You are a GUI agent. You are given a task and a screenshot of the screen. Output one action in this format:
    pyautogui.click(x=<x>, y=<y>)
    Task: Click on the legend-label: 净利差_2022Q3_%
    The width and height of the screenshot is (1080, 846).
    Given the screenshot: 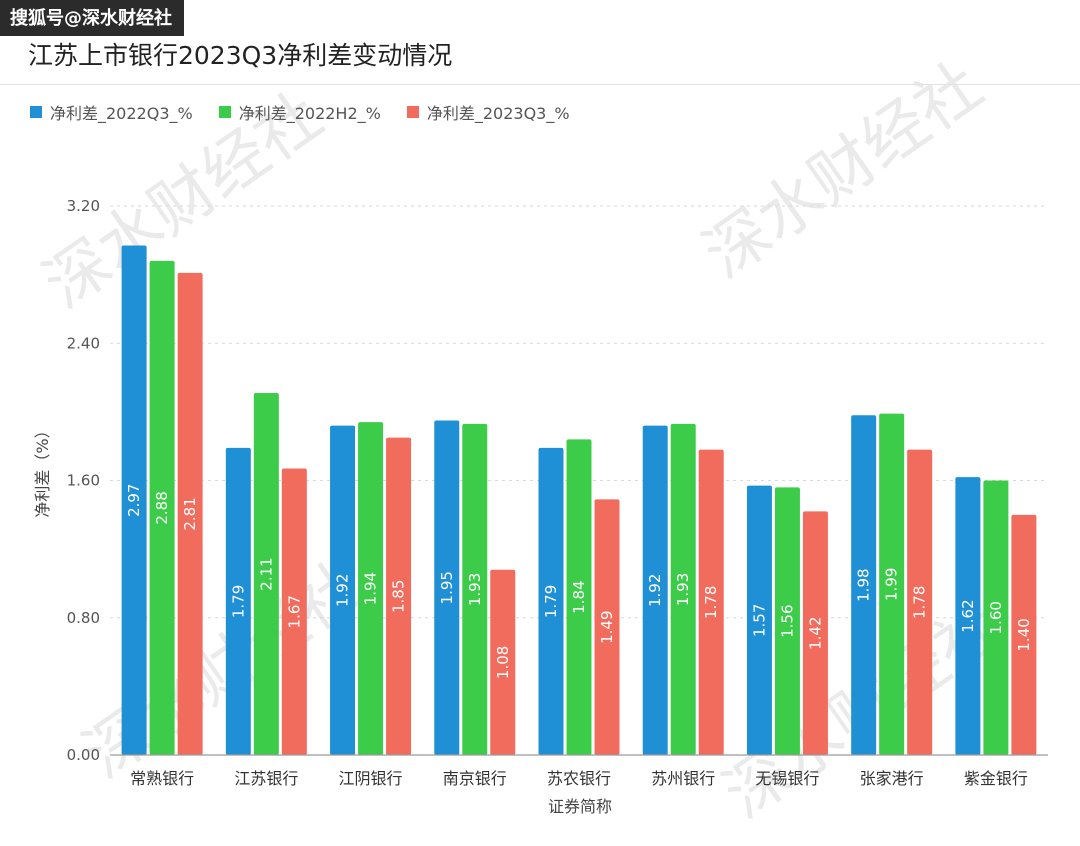 What is the action you would take?
    pyautogui.click(x=121, y=113)
    